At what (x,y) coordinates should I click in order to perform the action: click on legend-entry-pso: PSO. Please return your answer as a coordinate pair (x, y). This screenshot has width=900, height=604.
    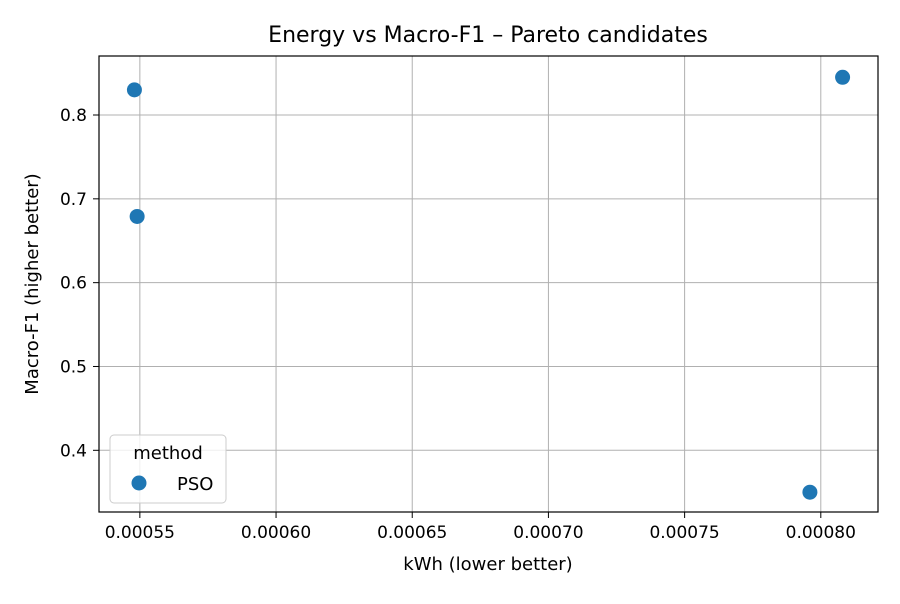
    Looking at the image, I should click on (195, 484).